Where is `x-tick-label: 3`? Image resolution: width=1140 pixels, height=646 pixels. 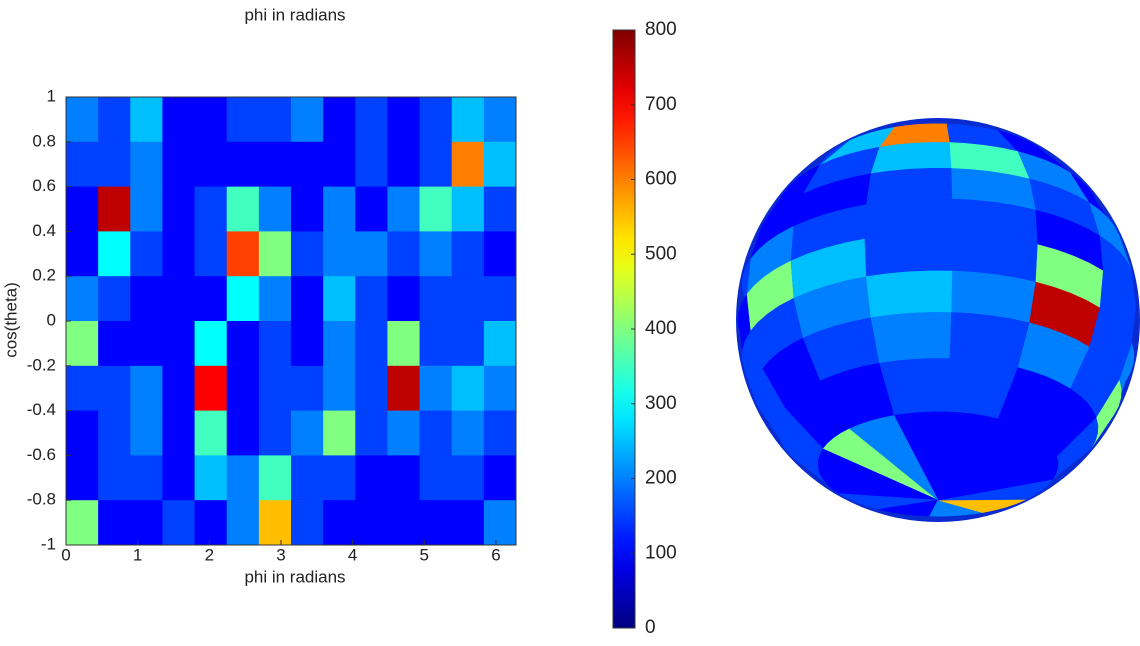
x-tick-label: 3 is located at coordinates (280, 554).